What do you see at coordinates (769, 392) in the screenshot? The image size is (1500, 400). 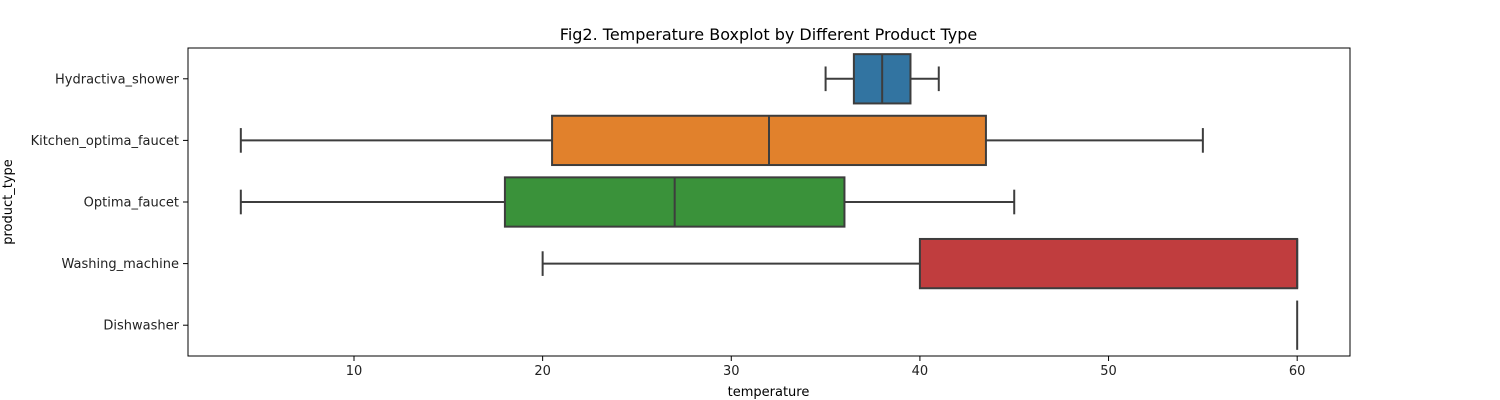 I see `x-axis-label: temperature` at bounding box center [769, 392].